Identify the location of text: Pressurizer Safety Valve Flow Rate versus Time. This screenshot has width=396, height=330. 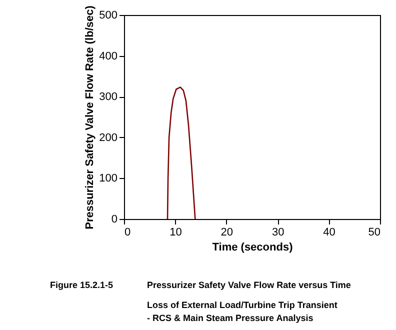
(249, 285).